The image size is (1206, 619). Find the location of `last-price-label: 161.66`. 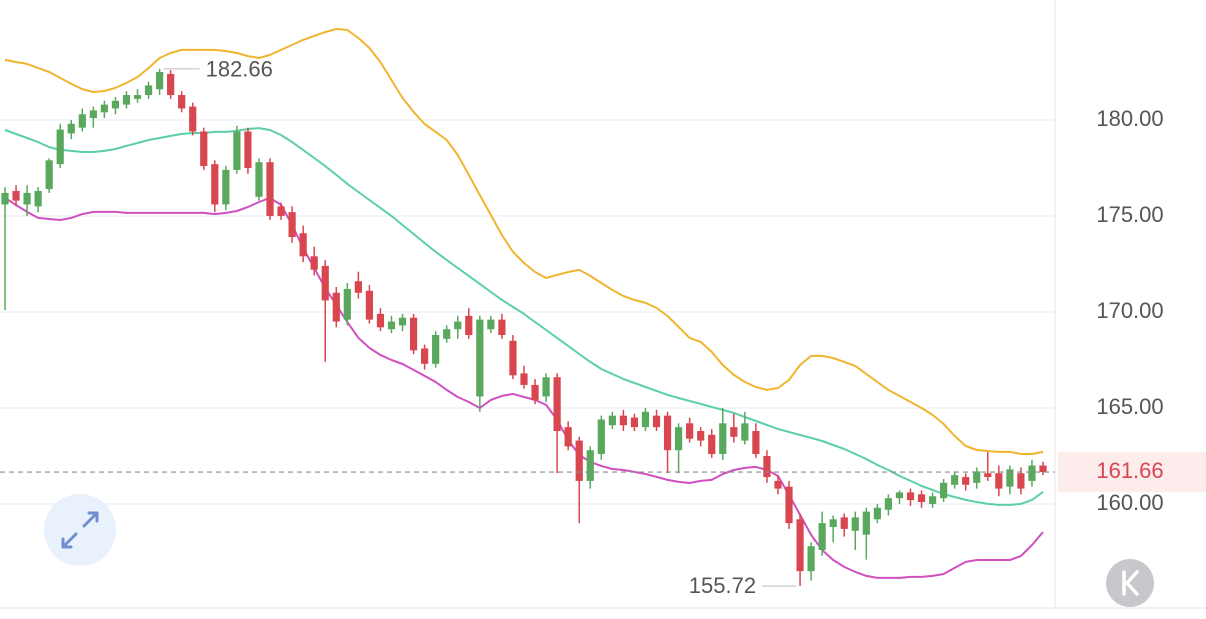

last-price-label: 161.66 is located at coordinates (1129, 470).